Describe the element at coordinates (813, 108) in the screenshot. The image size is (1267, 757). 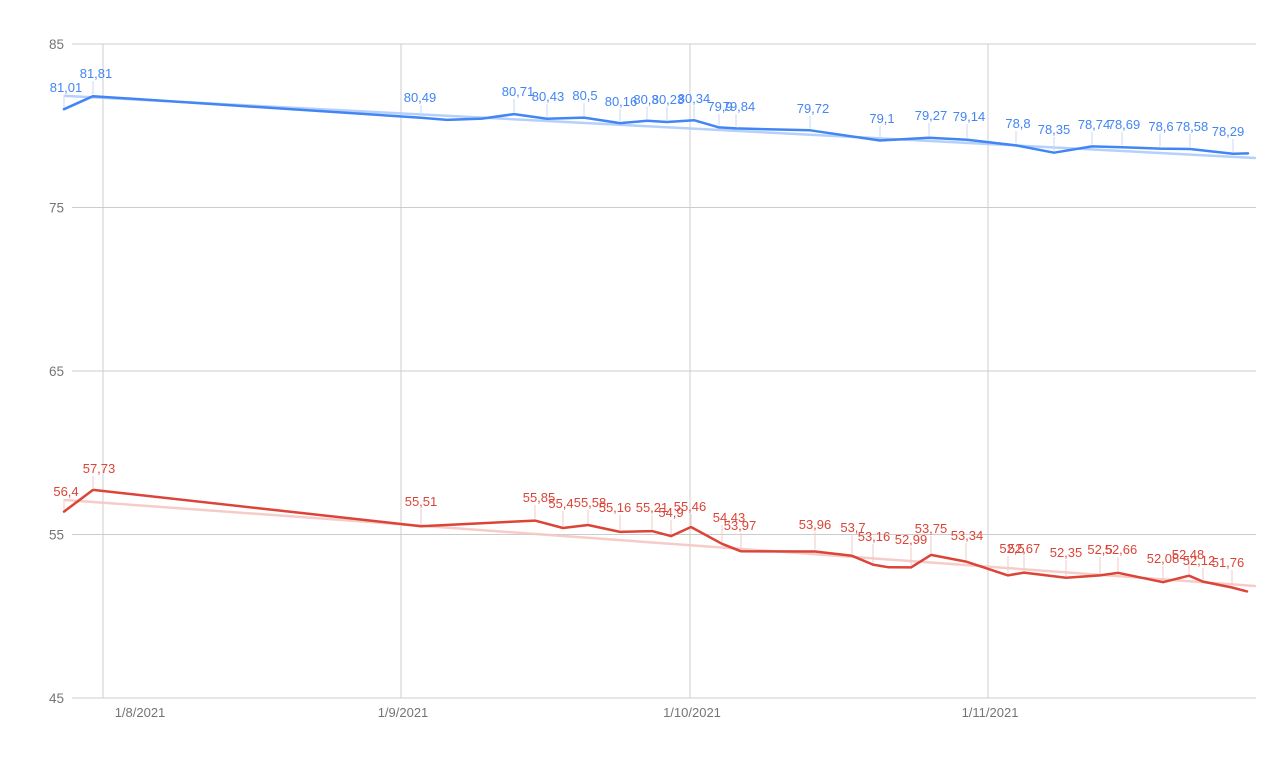
I see `blue-data-label: 79,72` at that location.